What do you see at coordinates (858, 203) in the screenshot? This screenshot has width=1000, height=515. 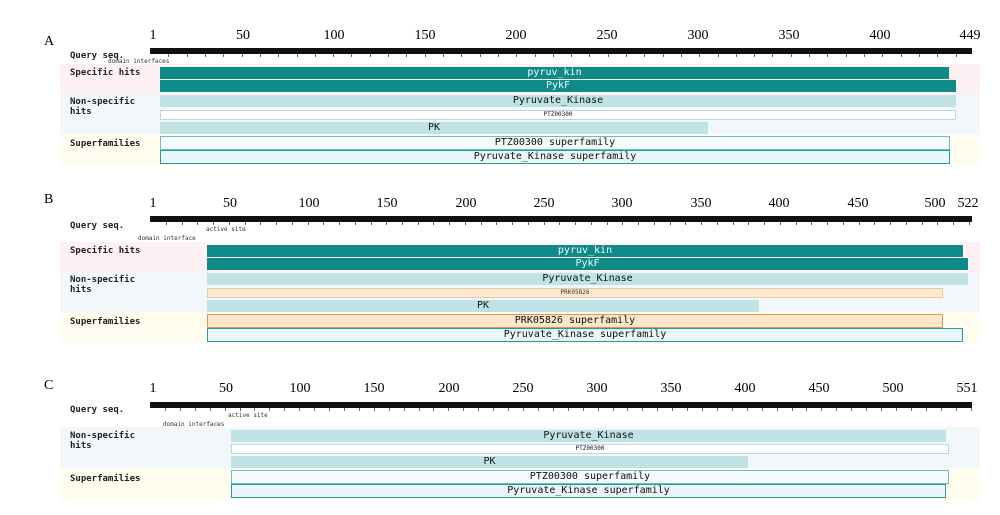 I see `tick-label: 450` at bounding box center [858, 203].